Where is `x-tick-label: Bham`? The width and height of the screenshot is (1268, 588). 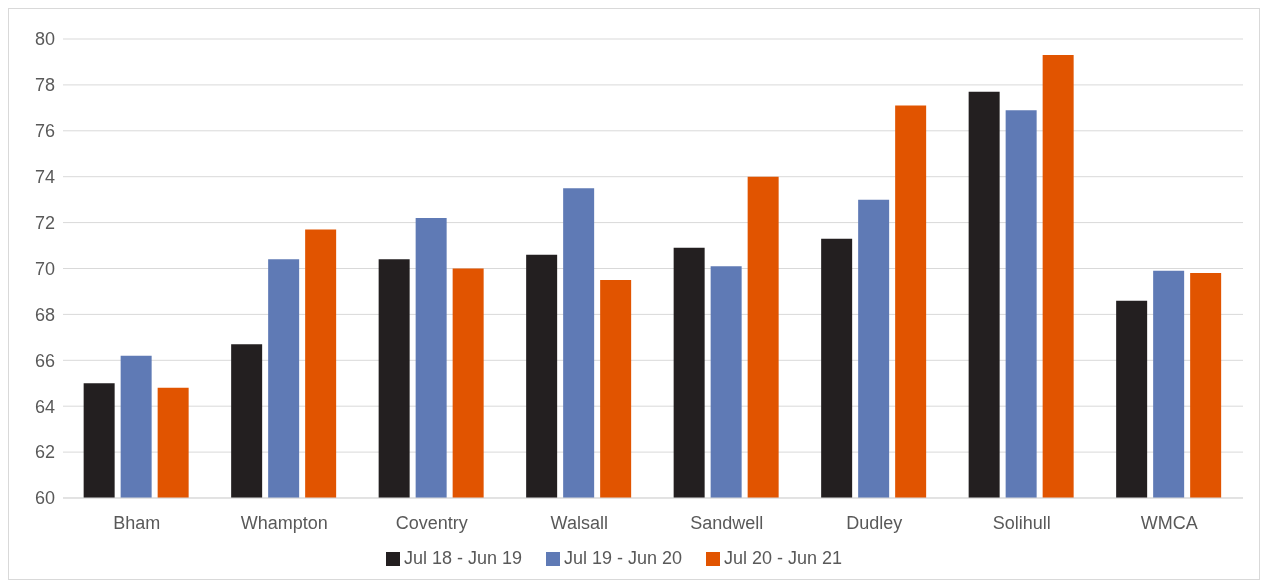
x-tick-label: Bham is located at coordinates (137, 522).